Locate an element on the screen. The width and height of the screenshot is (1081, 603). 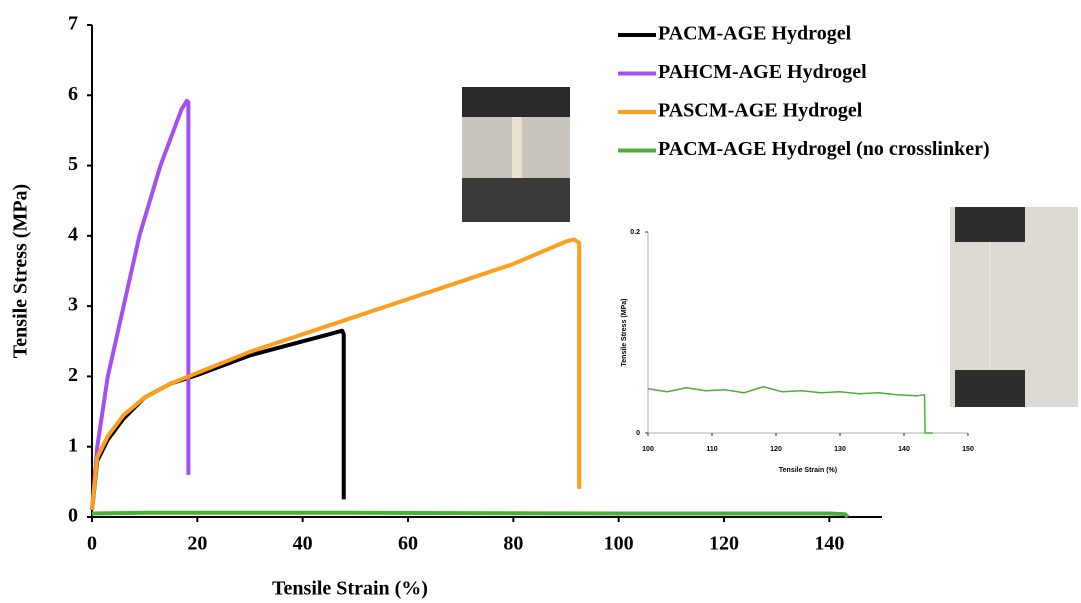
y-tick-label: 7 is located at coordinates (73, 24).